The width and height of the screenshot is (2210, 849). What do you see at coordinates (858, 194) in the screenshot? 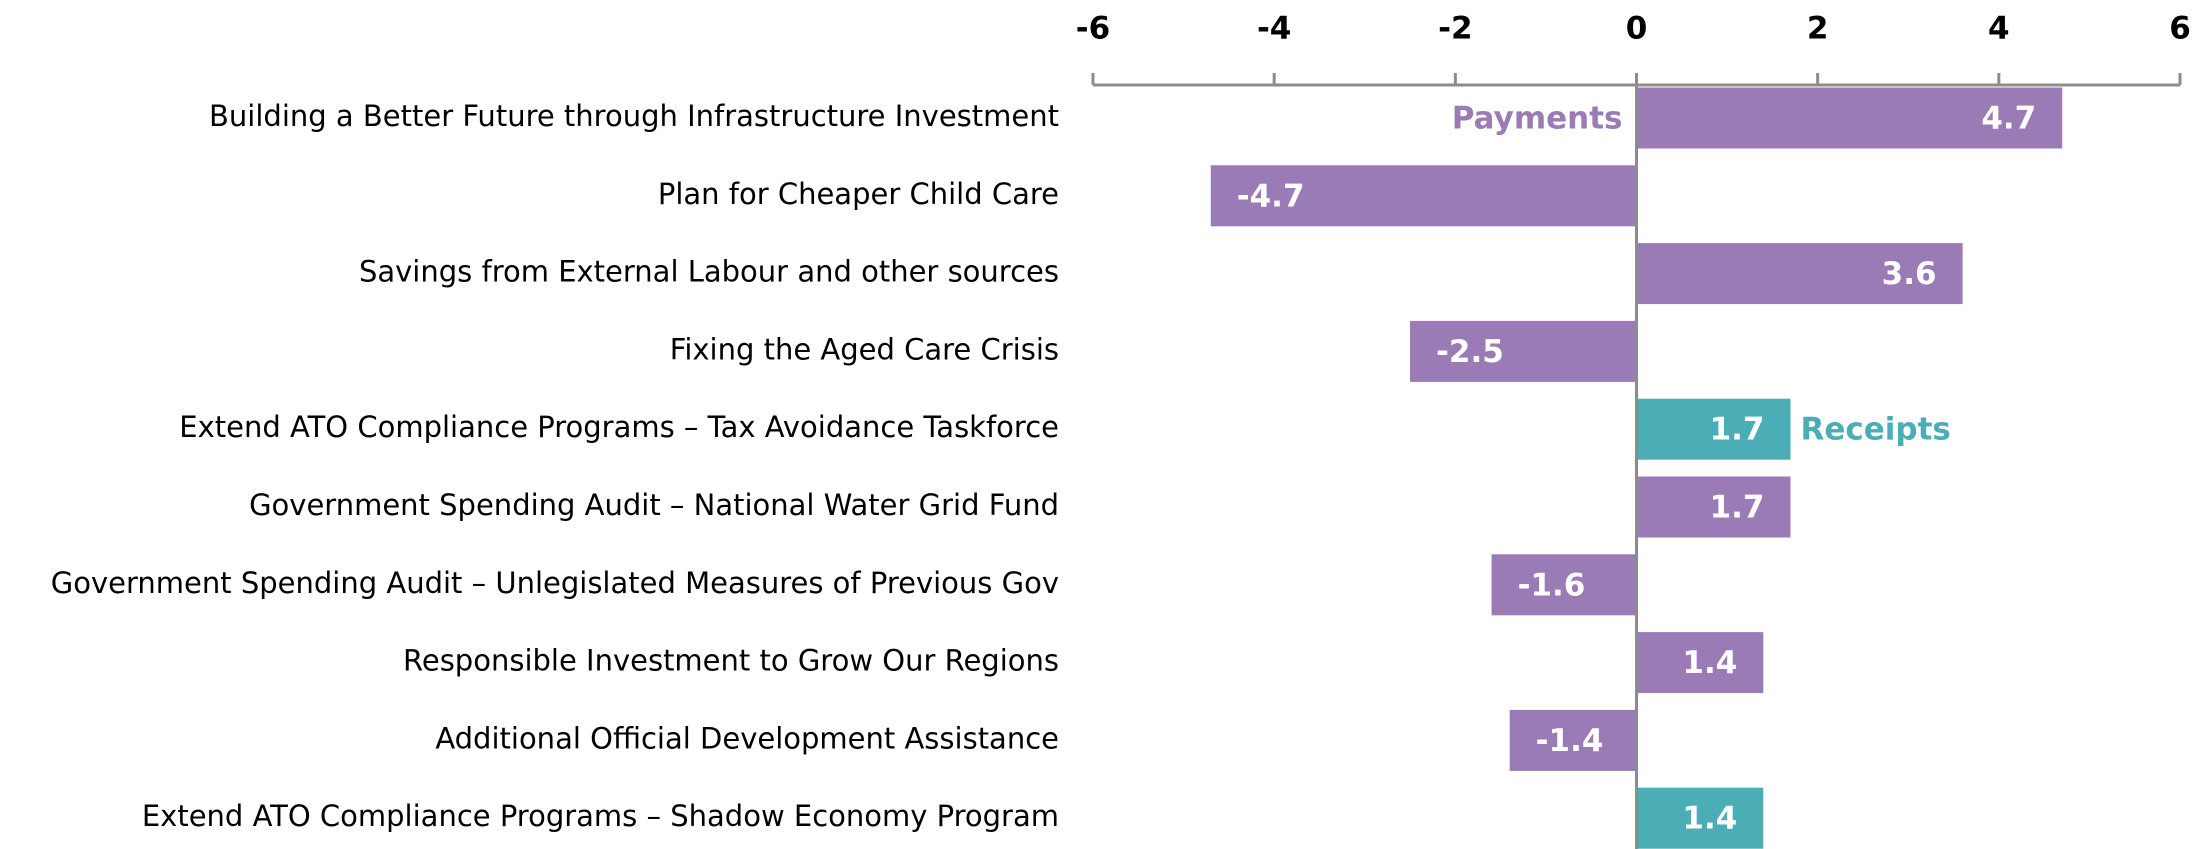
I see `category-label: Plan for Cheaper Child Care` at bounding box center [858, 194].